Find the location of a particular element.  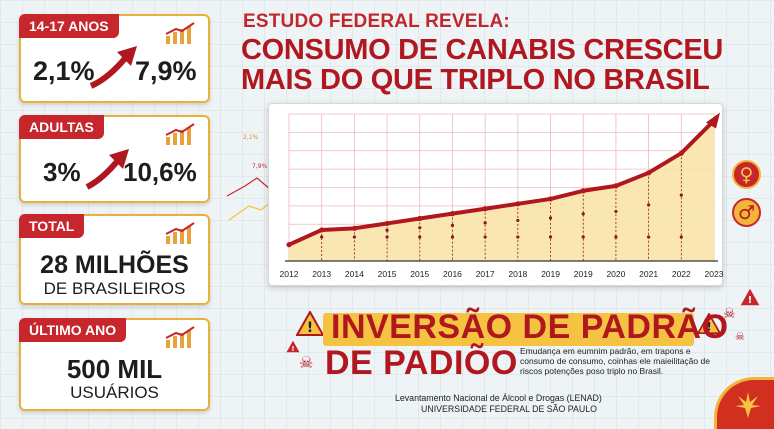

stat-caption: DE BRASILEIROS is located at coordinates (114, 288).